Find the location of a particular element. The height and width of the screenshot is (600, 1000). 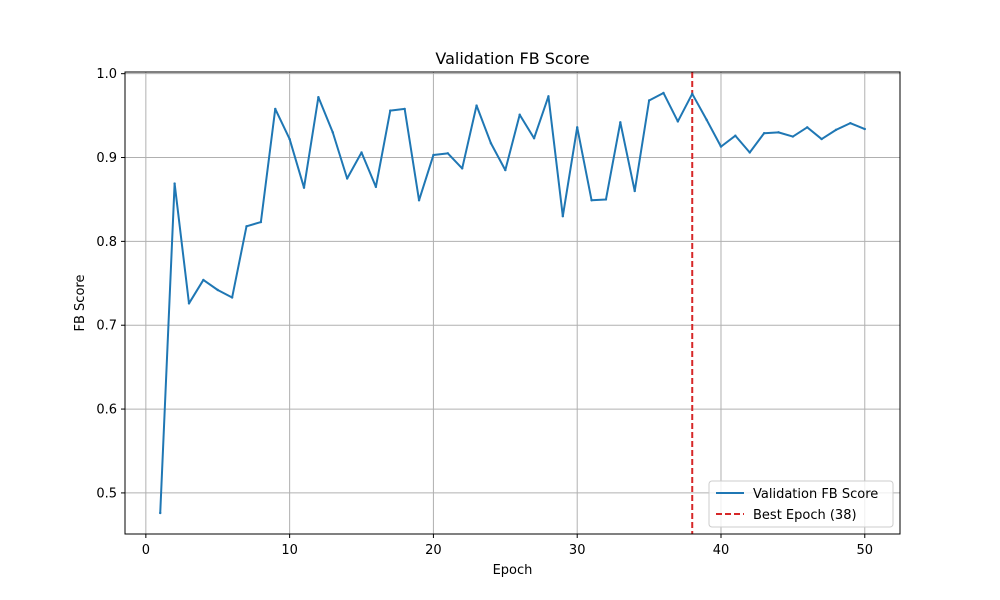

legend: Validation FB Score Best Epoch (38) is located at coordinates (801, 504).